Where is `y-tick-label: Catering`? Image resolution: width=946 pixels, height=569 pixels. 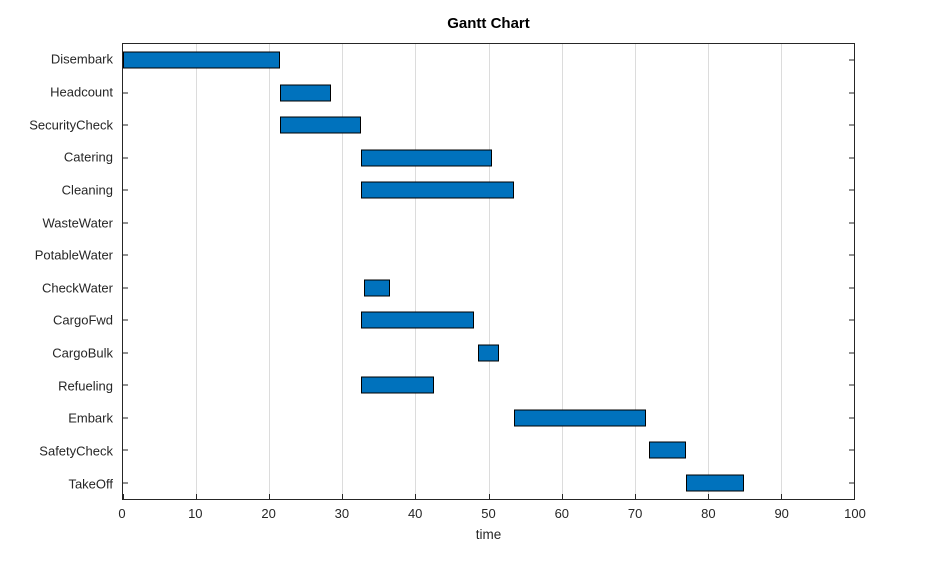
y-tick-label: Catering is located at coordinates (88, 157).